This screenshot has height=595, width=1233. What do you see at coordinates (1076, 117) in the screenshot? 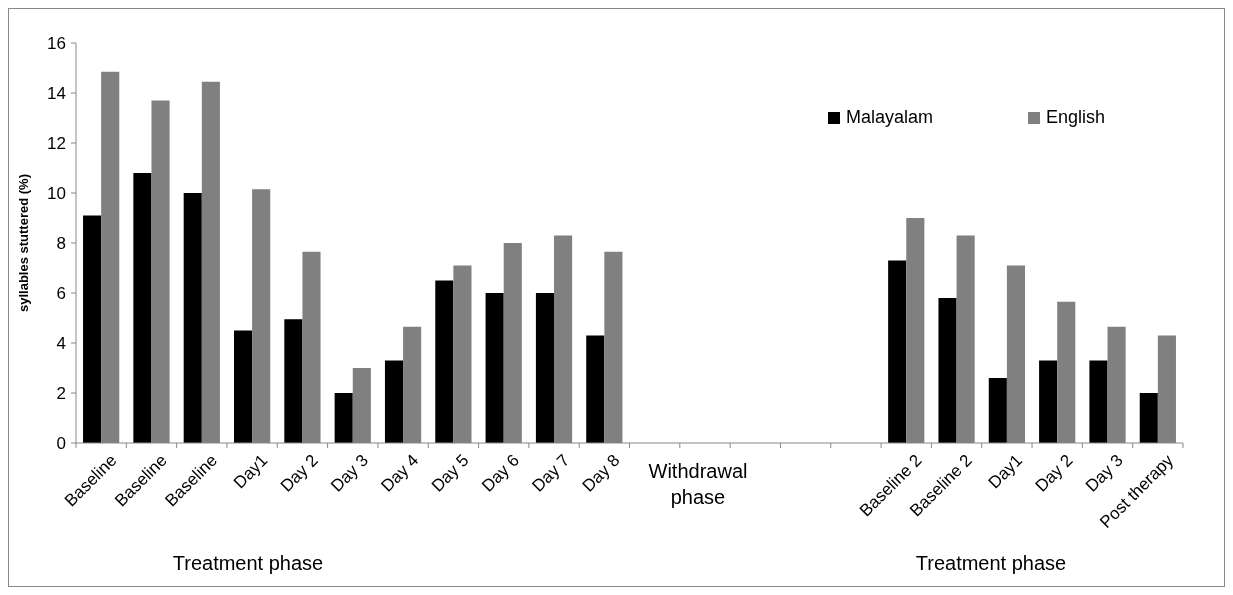
I see `legend-label: English` at bounding box center [1076, 117].